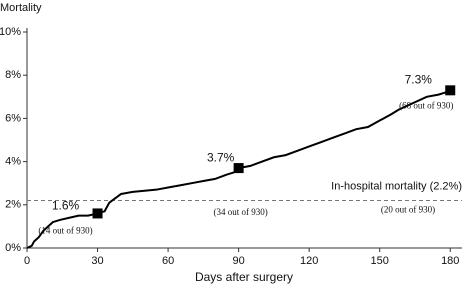  What do you see at coordinates (97, 261) in the screenshot?
I see `x-tick-label: 30` at bounding box center [97, 261].